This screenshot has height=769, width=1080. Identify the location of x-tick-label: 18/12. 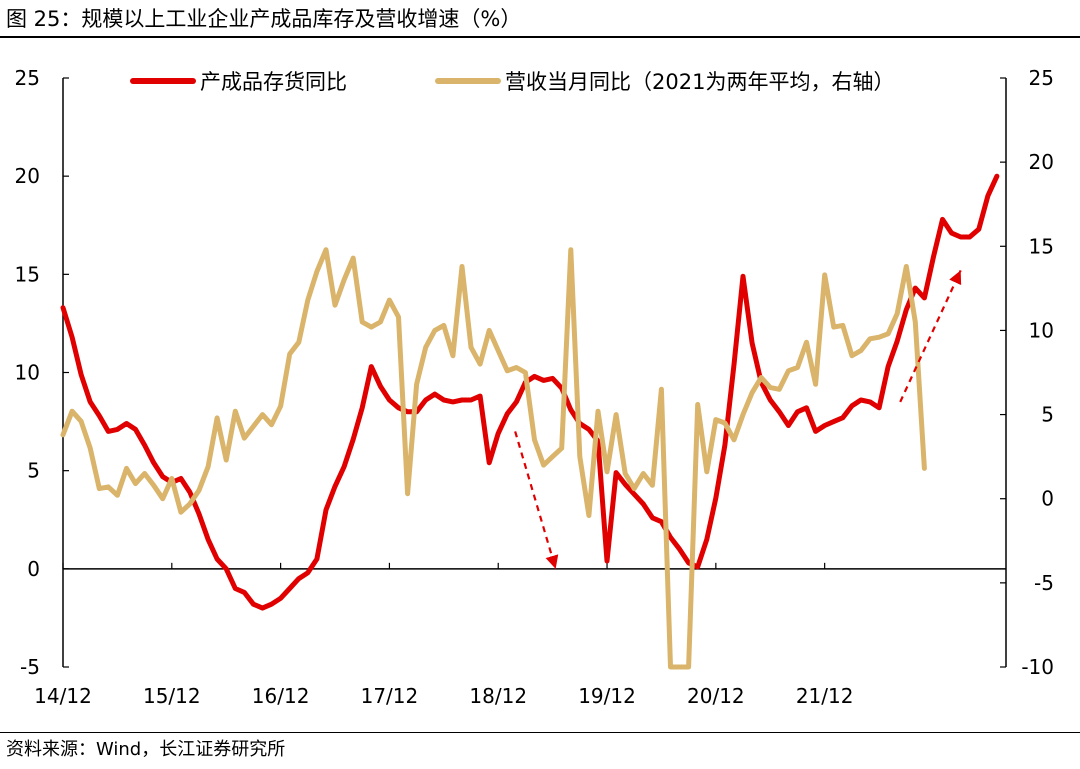
(498, 696).